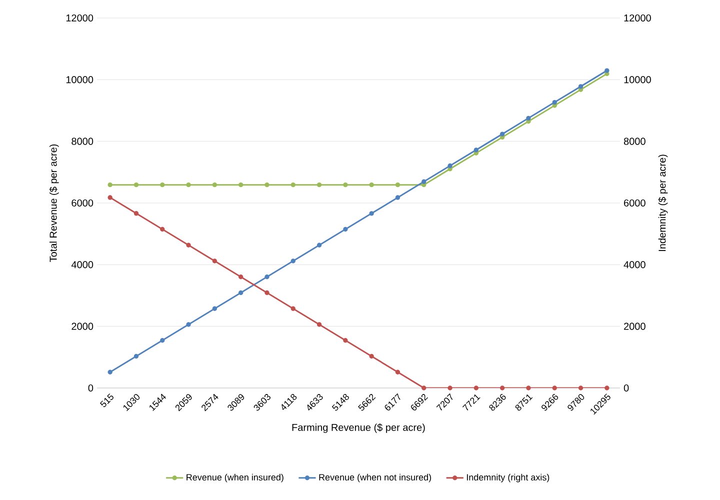 The image size is (720, 500). I want to click on y2-tick-label: 6000, so click(635, 203).